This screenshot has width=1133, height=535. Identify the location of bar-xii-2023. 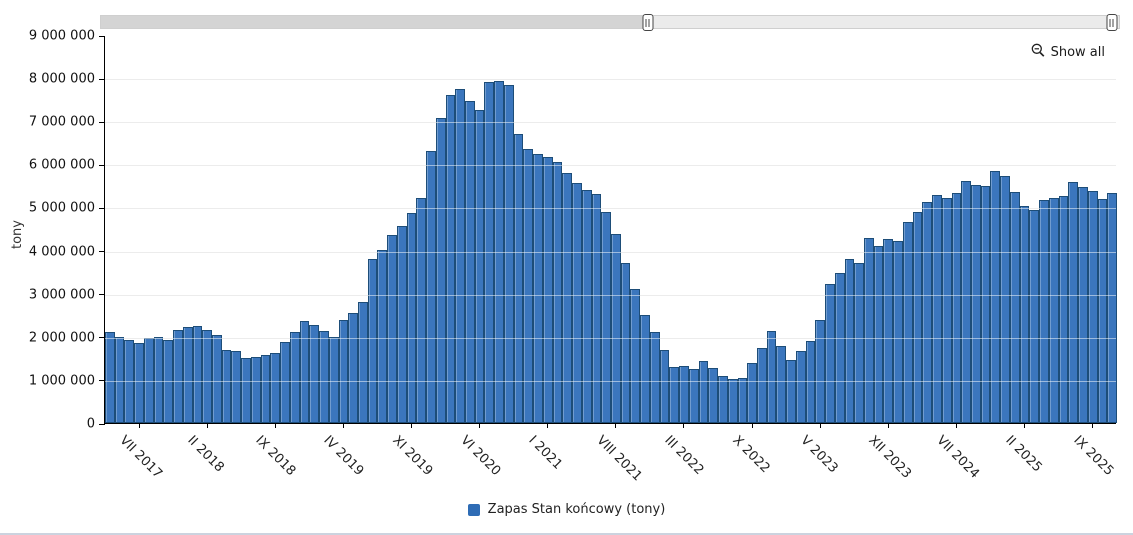
(888, 330).